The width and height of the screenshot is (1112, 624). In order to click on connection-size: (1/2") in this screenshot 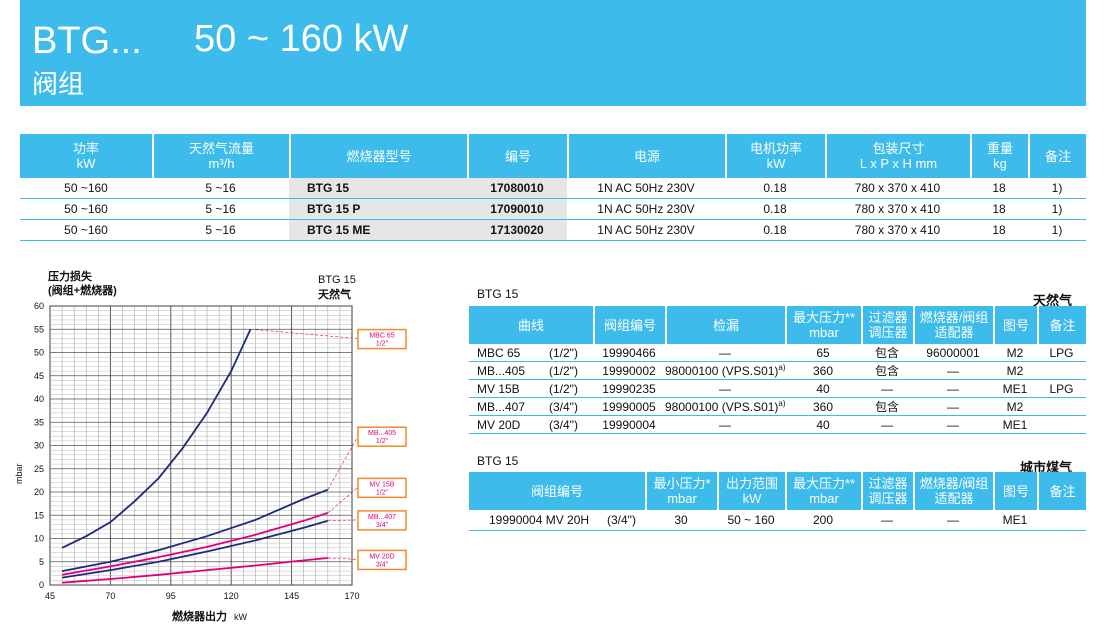, I will do `click(563, 352)`.